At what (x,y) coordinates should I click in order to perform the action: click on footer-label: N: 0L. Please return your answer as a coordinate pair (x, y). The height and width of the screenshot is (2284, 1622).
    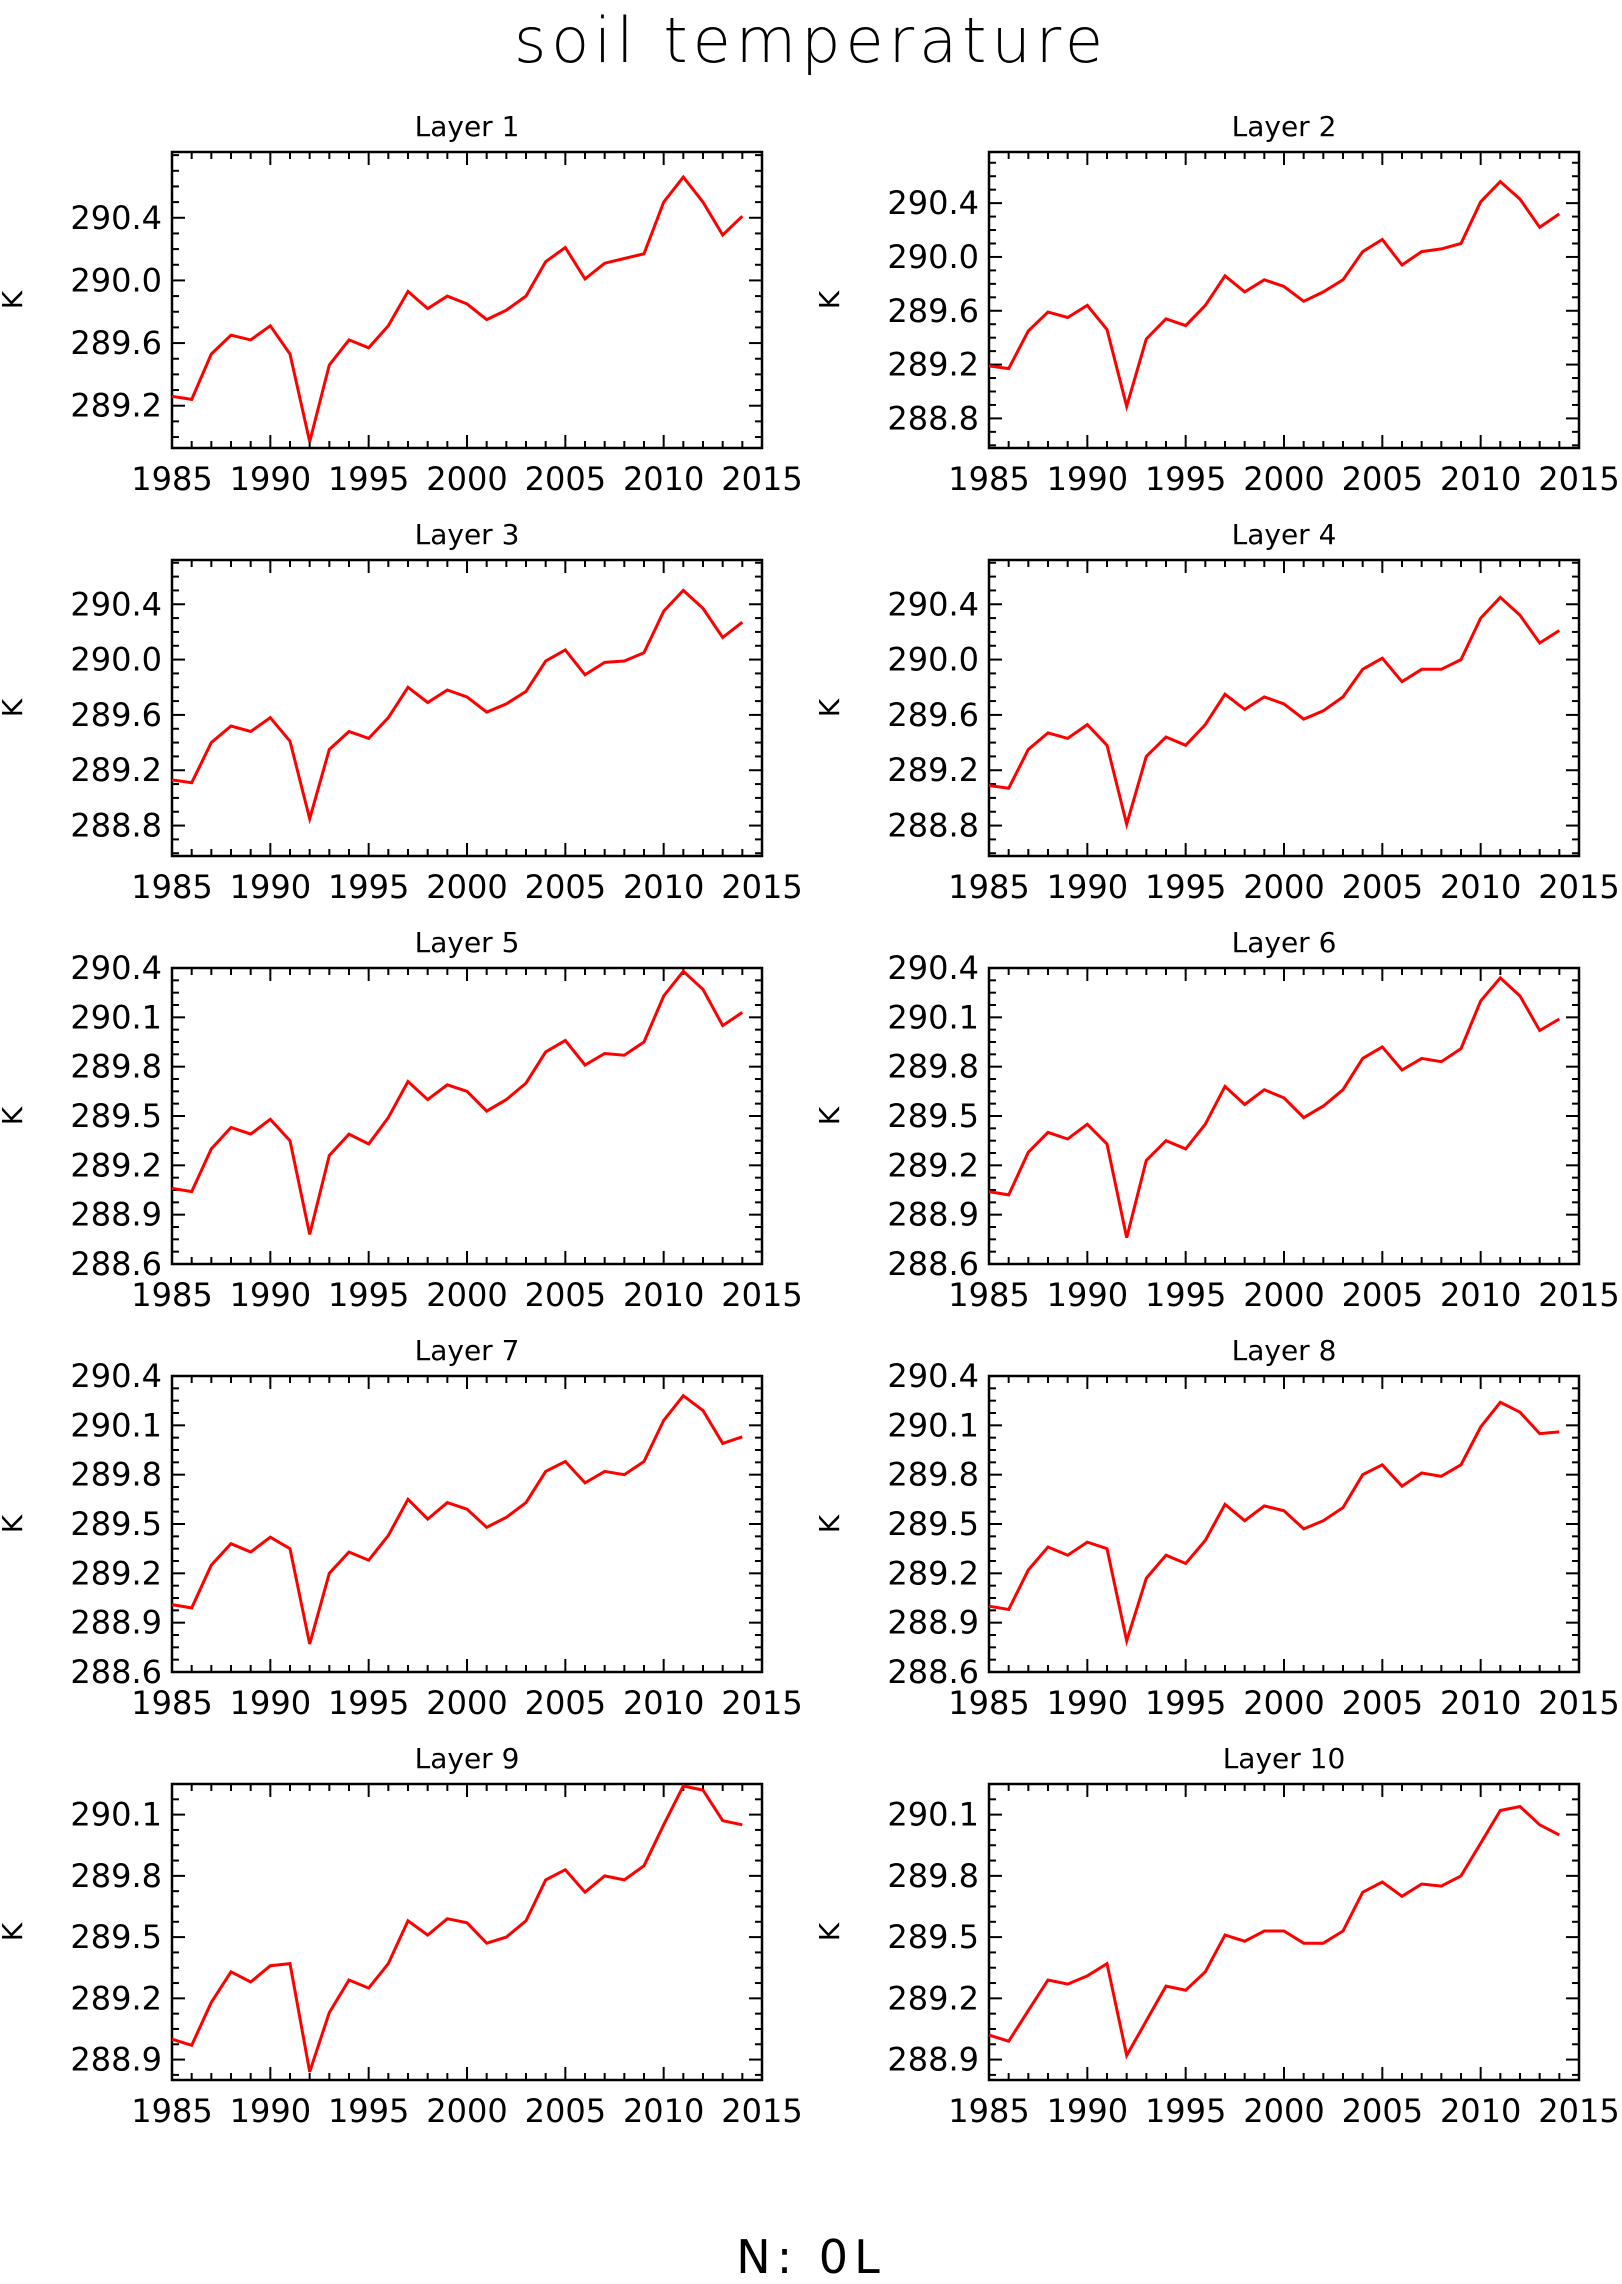
    Looking at the image, I should click on (811, 2257).